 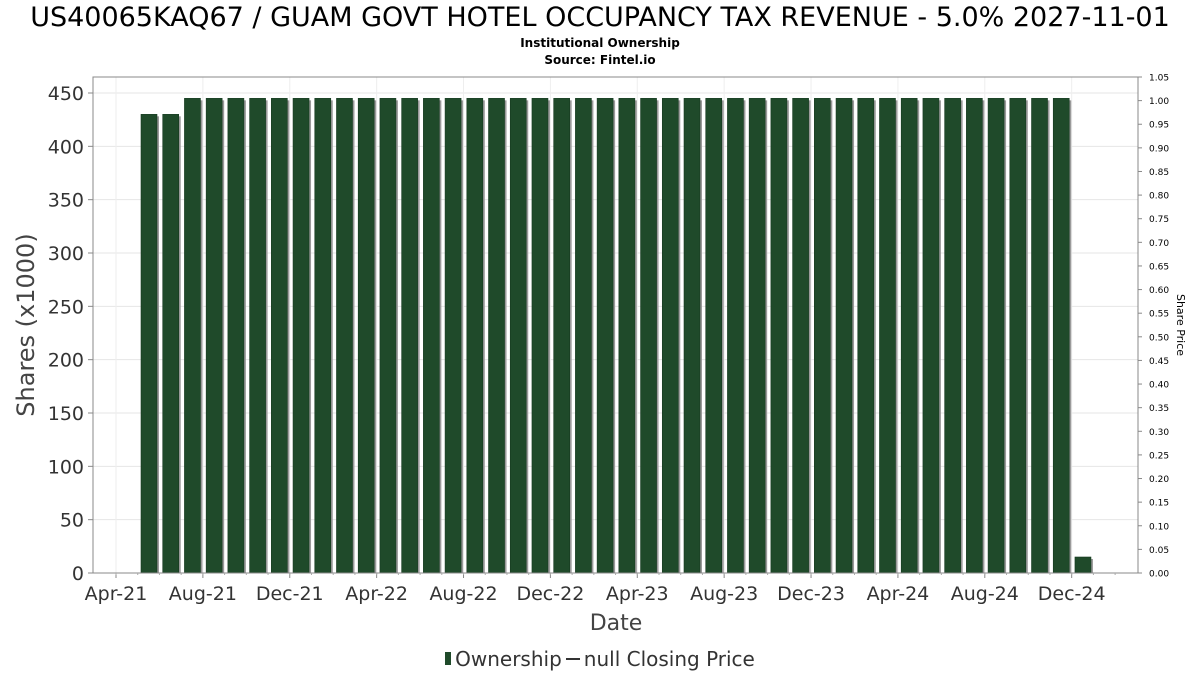 I want to click on y2-tick-label: 0.40, so click(x=1159, y=386).